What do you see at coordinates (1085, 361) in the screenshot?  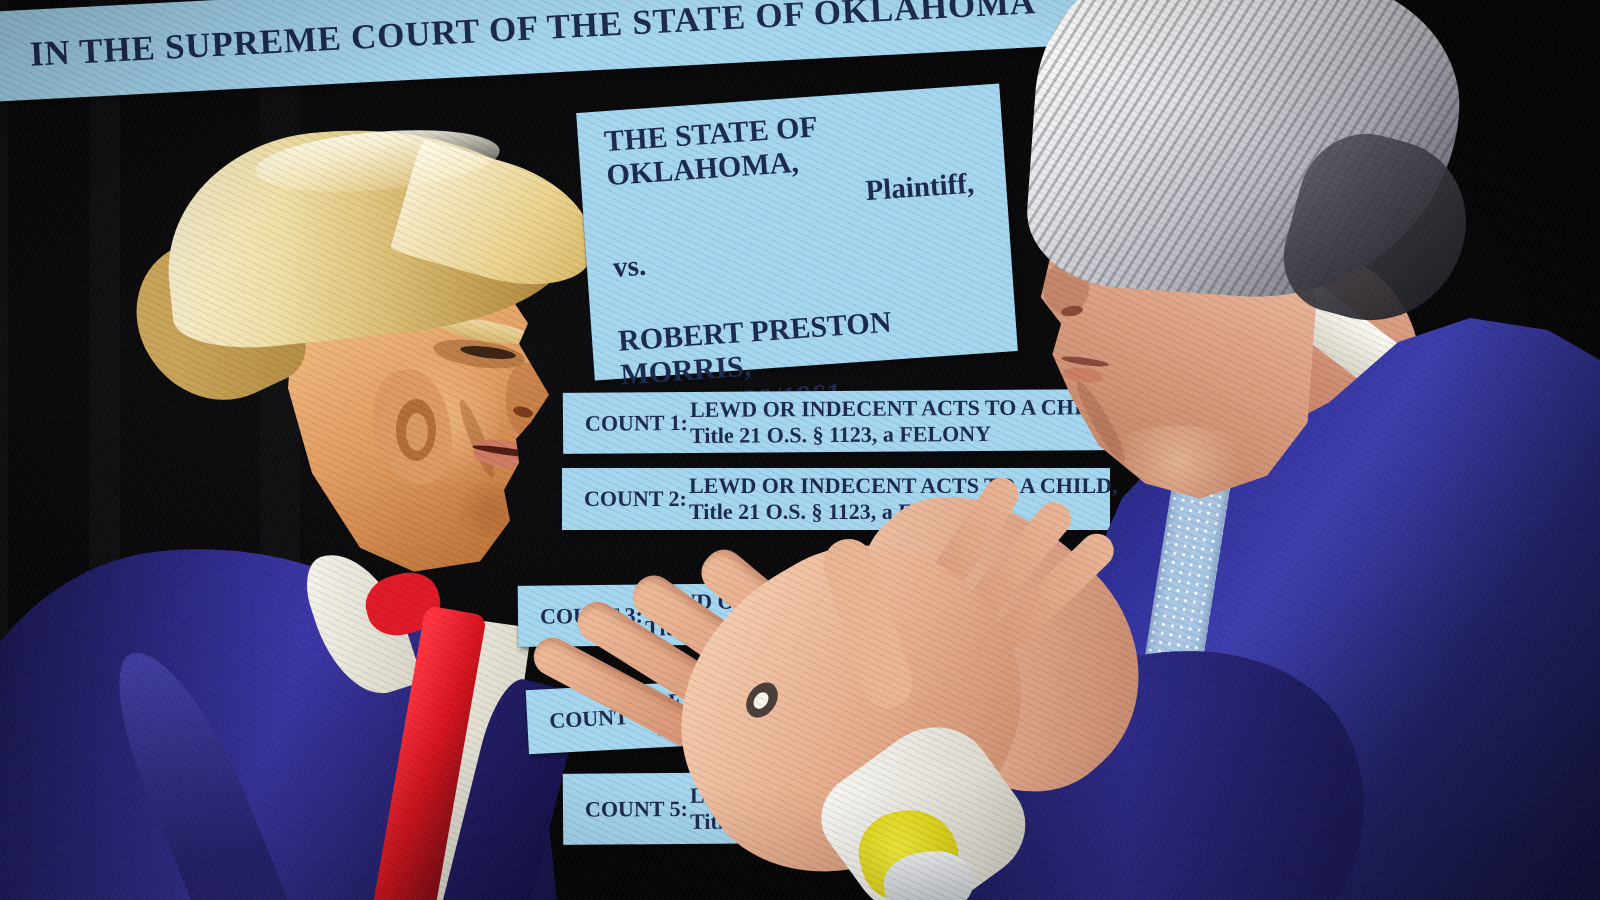 I see `right-figure-mouth-line` at bounding box center [1085, 361].